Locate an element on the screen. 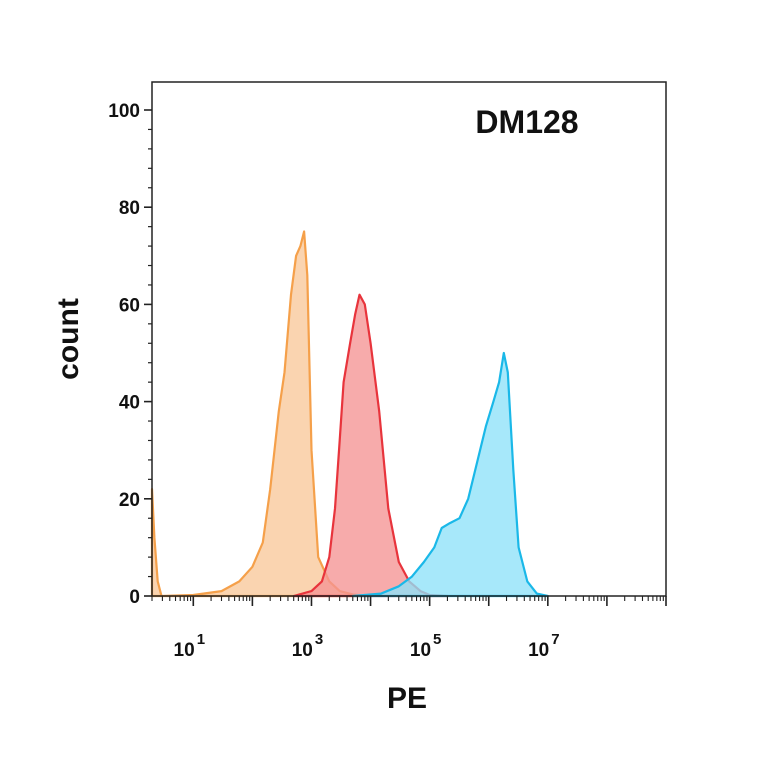 The image size is (764, 764). chart-title: DM128 is located at coordinates (526, 122).